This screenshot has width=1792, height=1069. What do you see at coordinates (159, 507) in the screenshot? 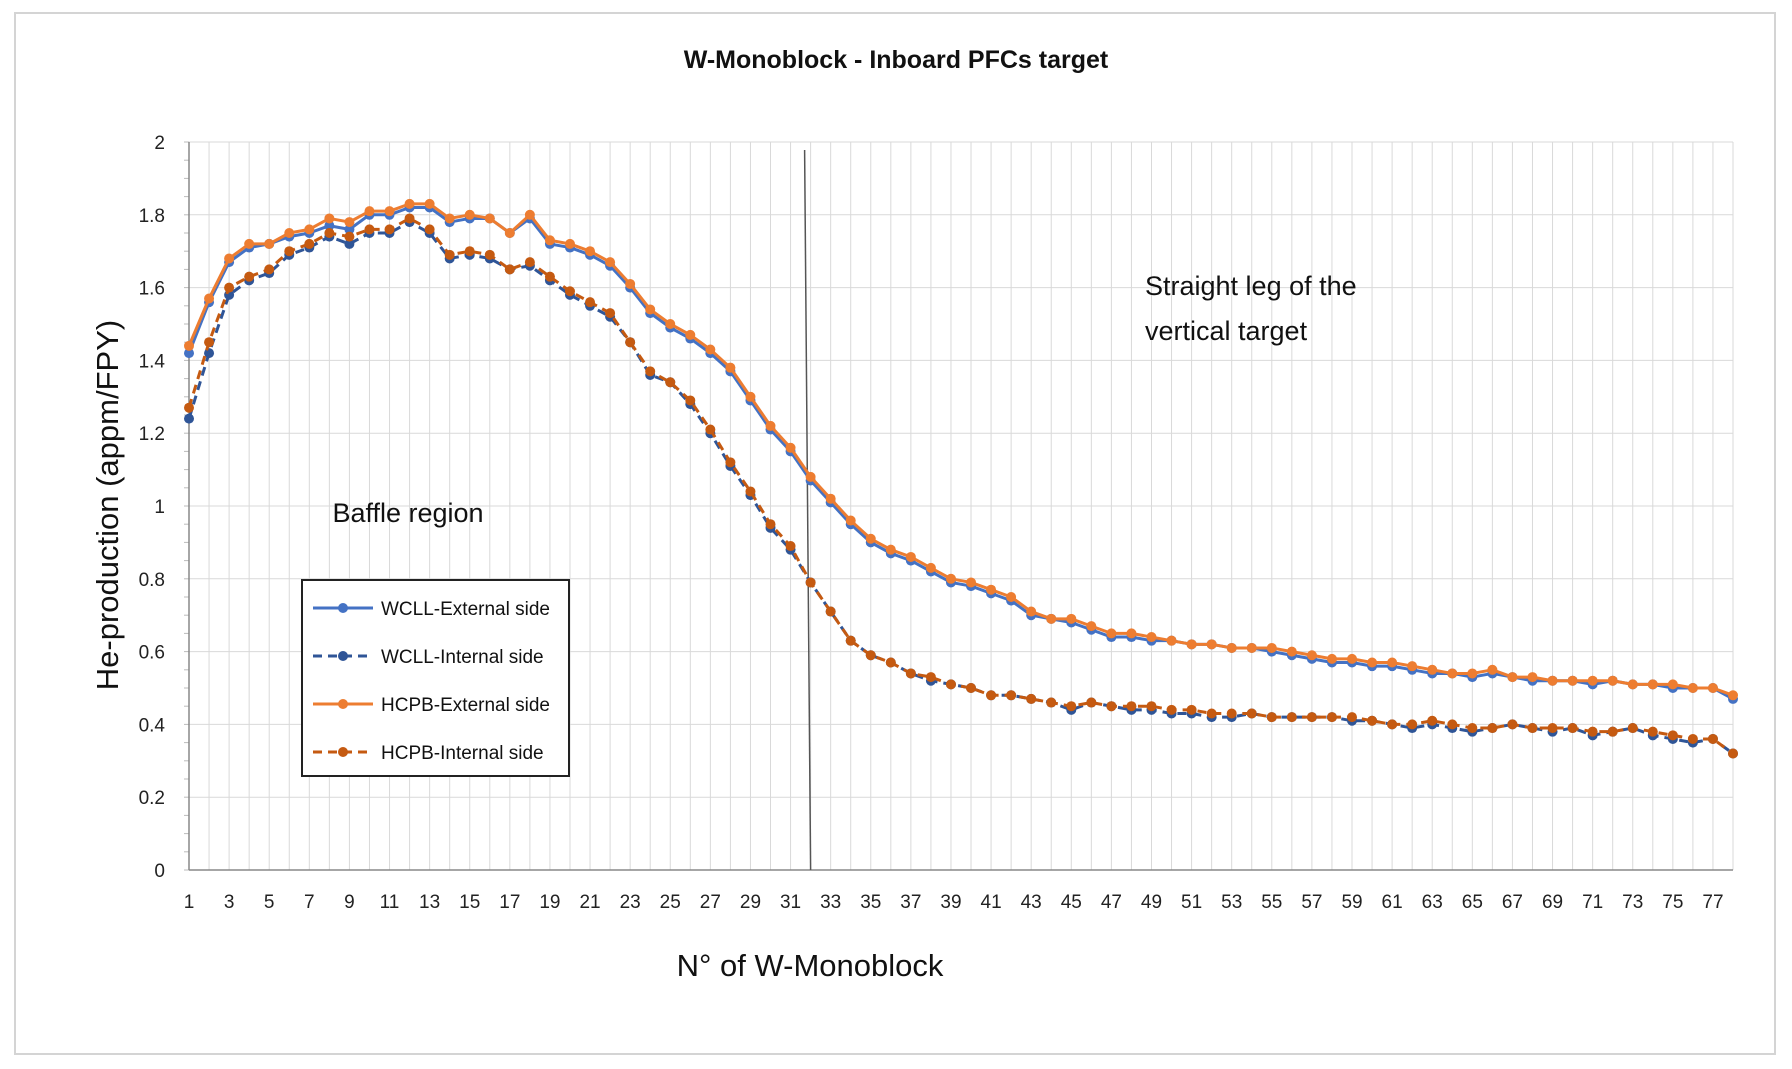
I see `y-tick-label: 1` at bounding box center [159, 507].